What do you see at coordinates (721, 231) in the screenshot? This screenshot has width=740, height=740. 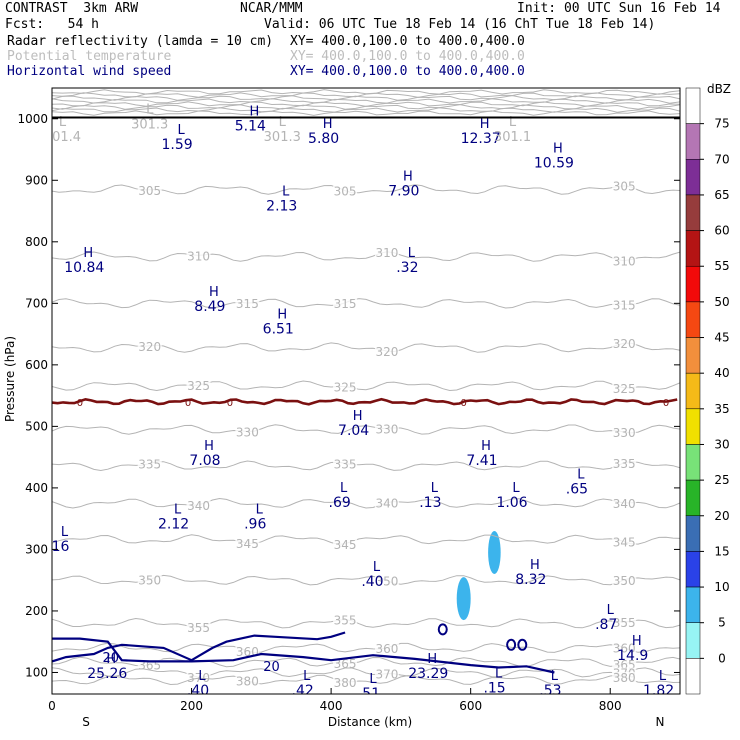 I see `colorbar-tick-label: 60` at bounding box center [721, 231].